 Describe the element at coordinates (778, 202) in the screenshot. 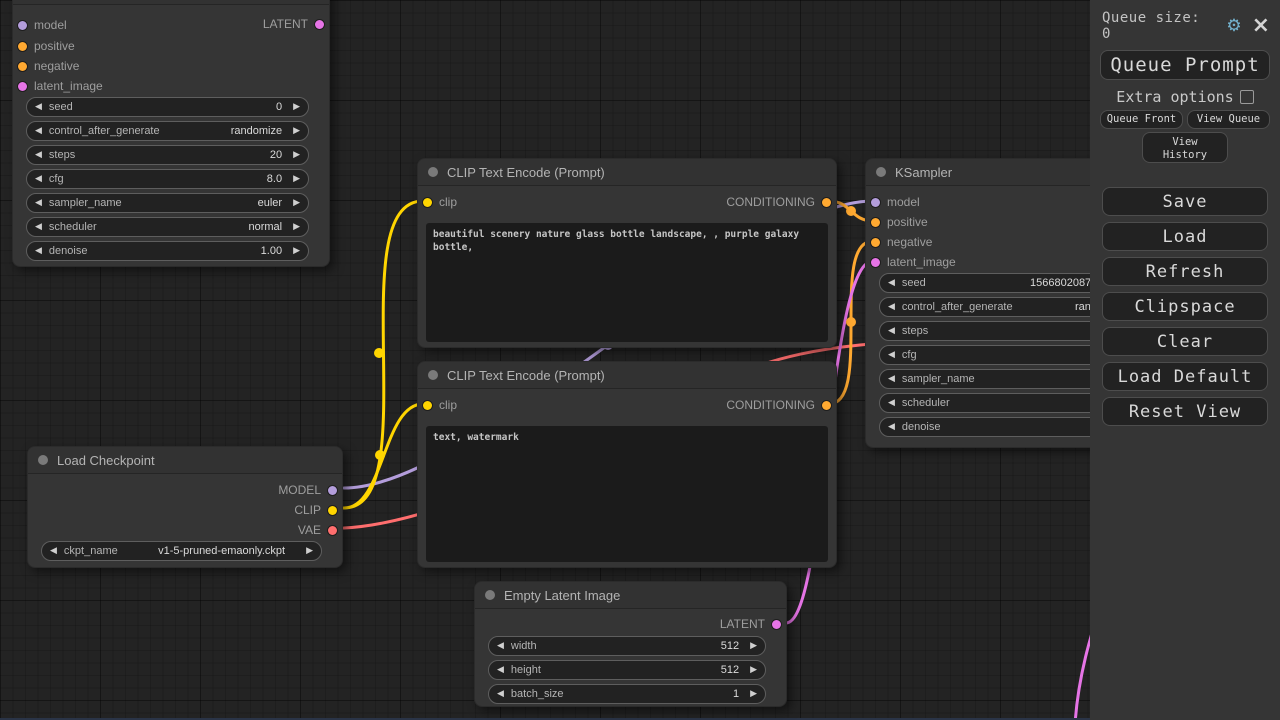

I see `output-slot-conditioning: CONDITIONING` at that location.